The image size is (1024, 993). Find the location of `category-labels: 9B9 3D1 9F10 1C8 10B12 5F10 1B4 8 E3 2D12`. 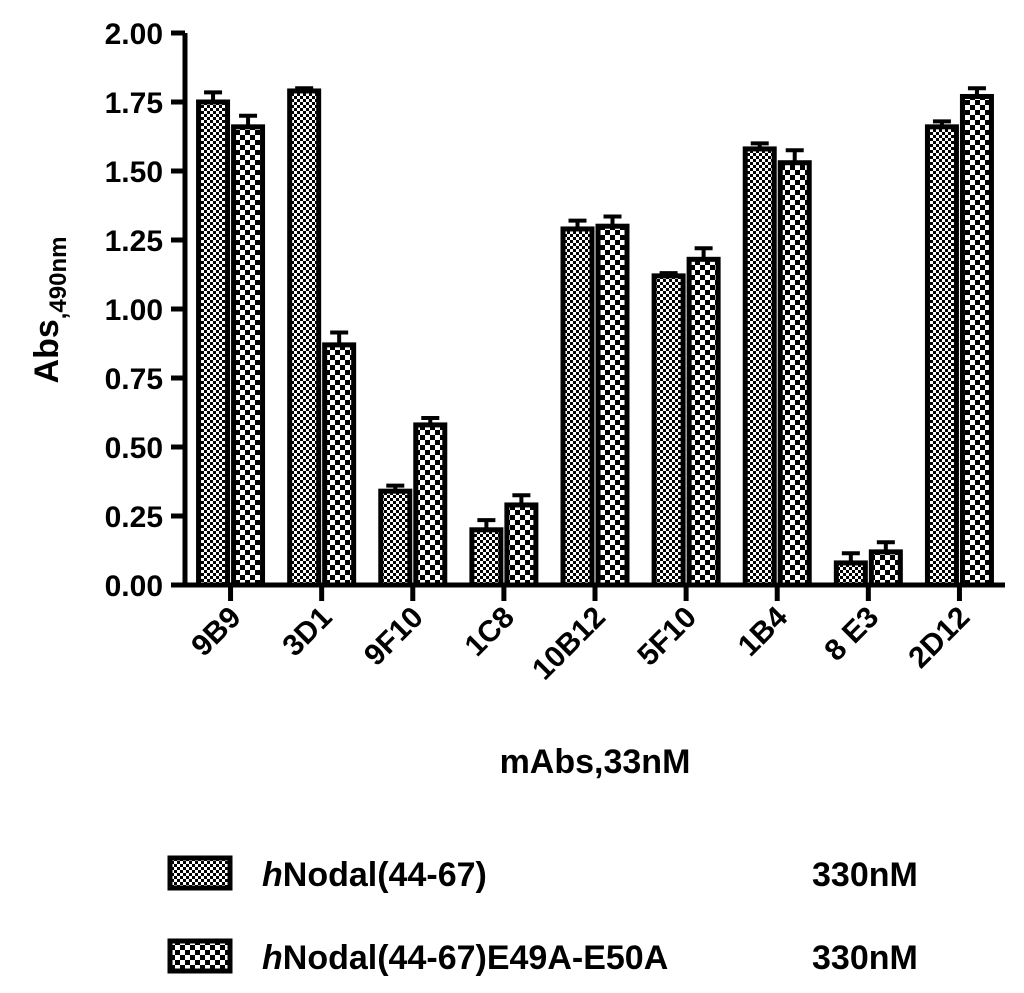

category-labels: 9B9 3D1 9F10 1C8 10B12 5F10 1B4 8 E3 2D12 is located at coordinates (580, 643).